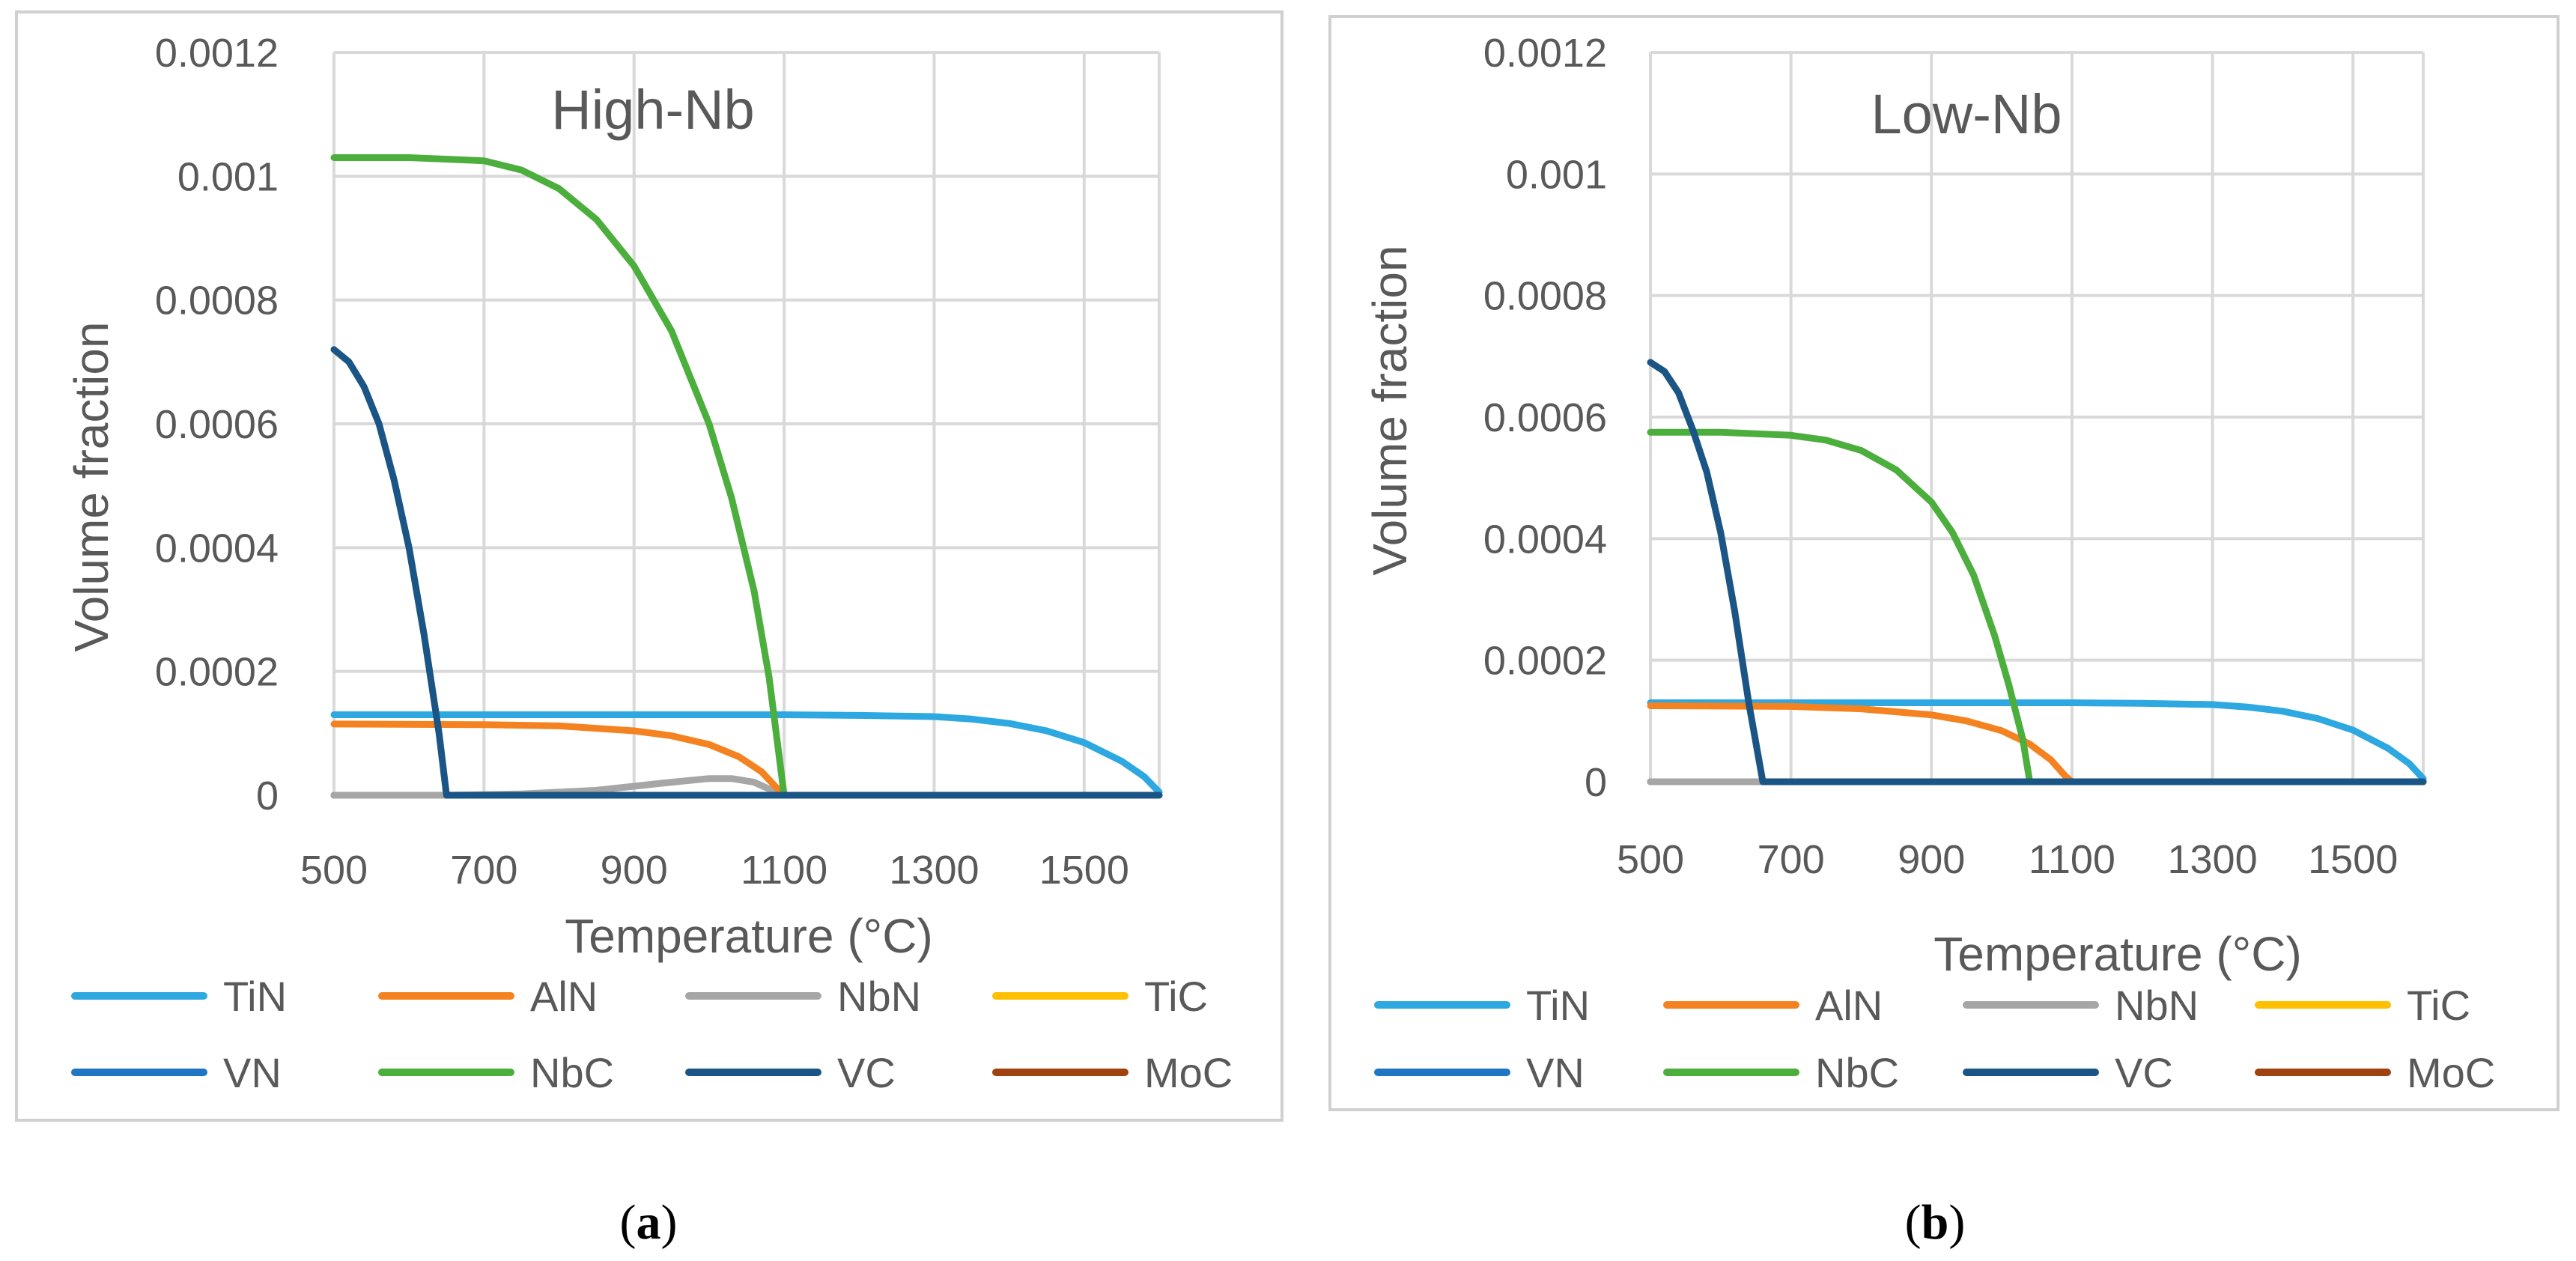 The image size is (2576, 1261). I want to click on caption-b-letter: b, so click(1935, 1222).